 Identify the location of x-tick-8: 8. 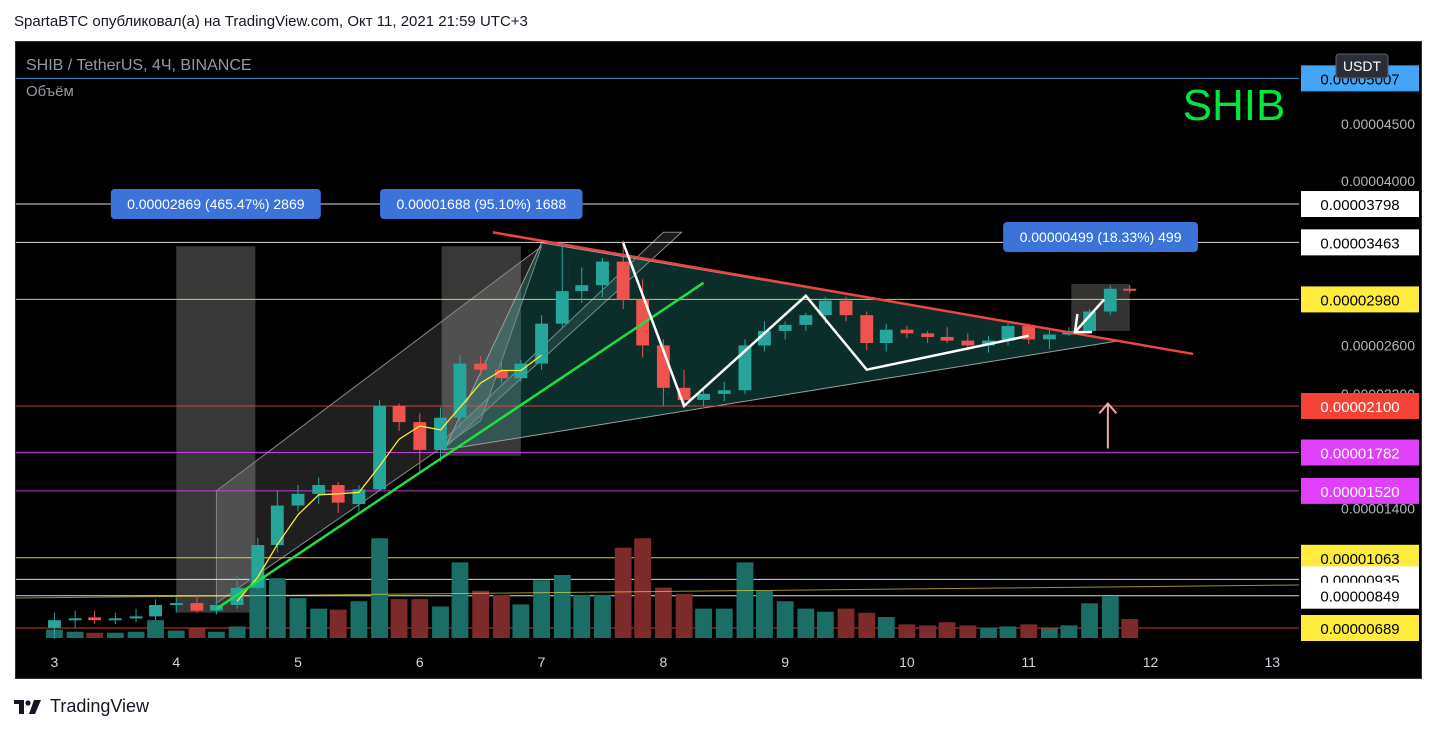
(663, 662).